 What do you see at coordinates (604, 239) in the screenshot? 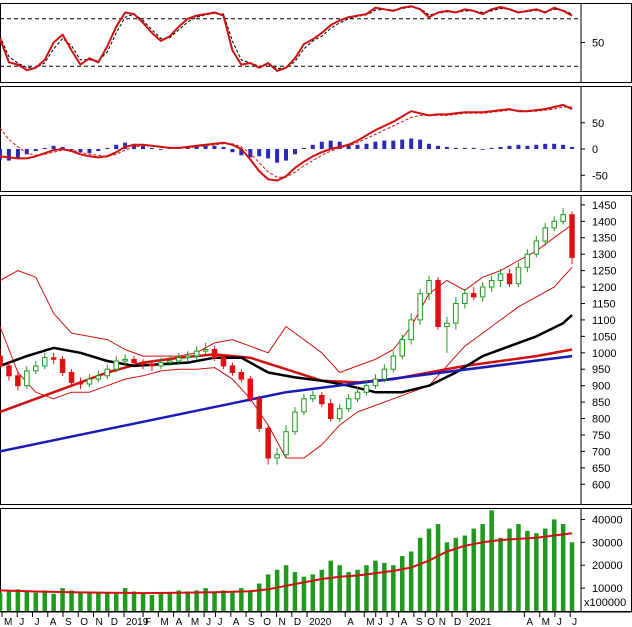
I see `price-ytick-label: 1350` at bounding box center [604, 239].